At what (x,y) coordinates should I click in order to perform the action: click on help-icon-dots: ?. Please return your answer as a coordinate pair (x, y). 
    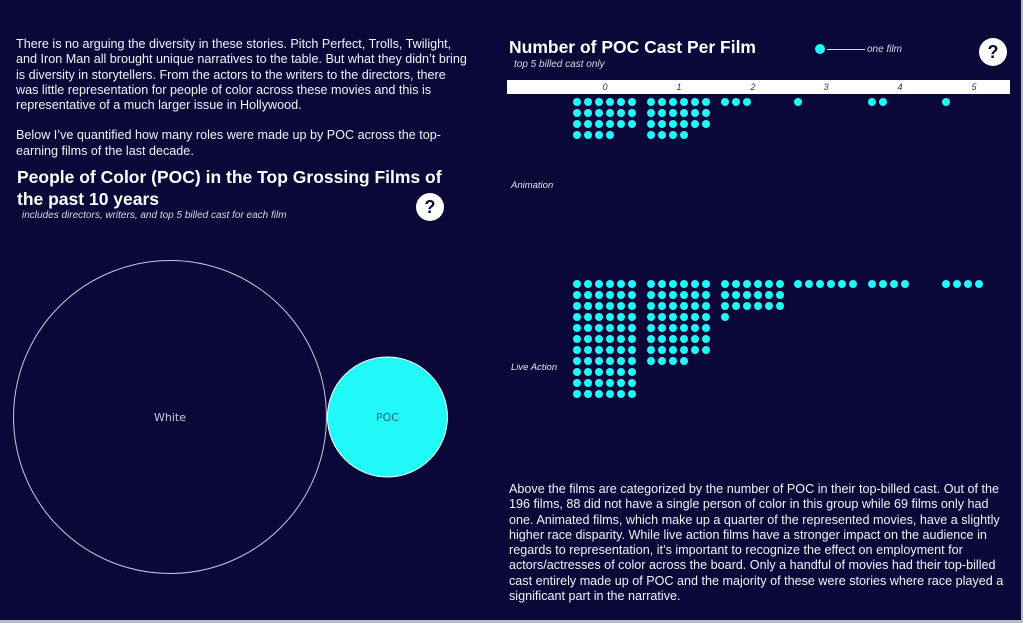
    Looking at the image, I should click on (993, 52).